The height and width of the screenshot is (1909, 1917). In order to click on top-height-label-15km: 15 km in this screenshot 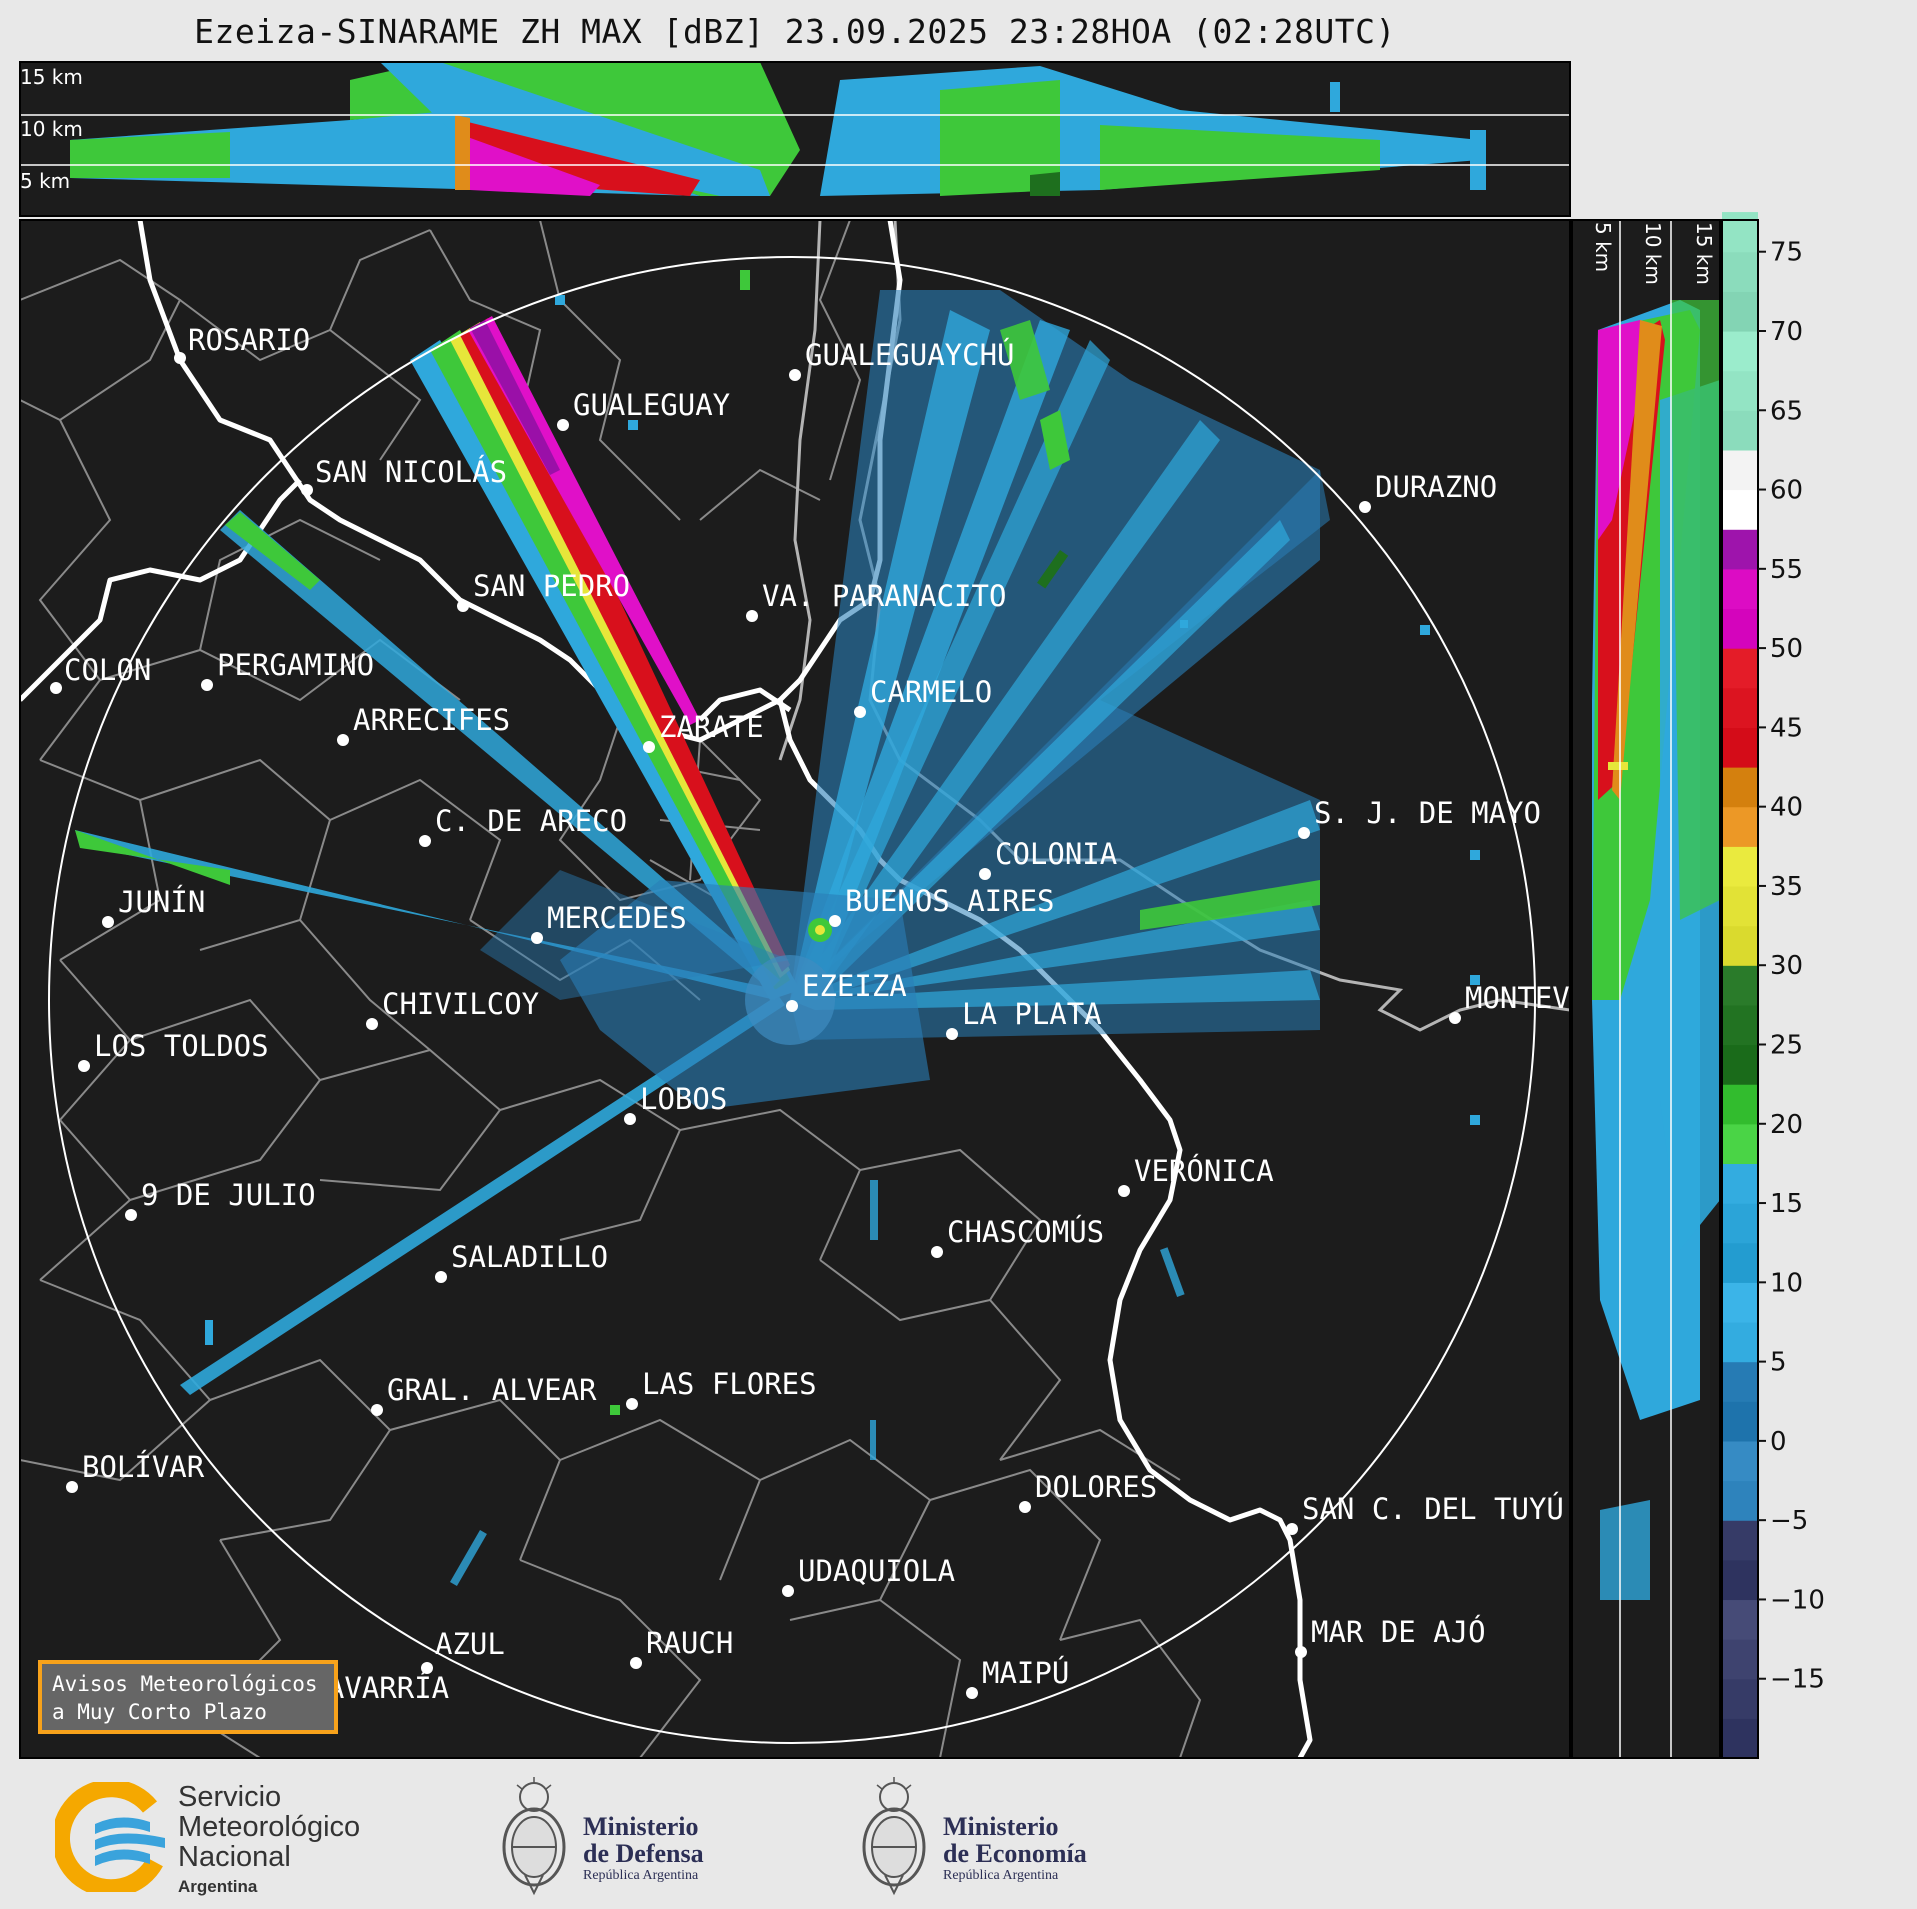, I will do `click(51, 77)`.